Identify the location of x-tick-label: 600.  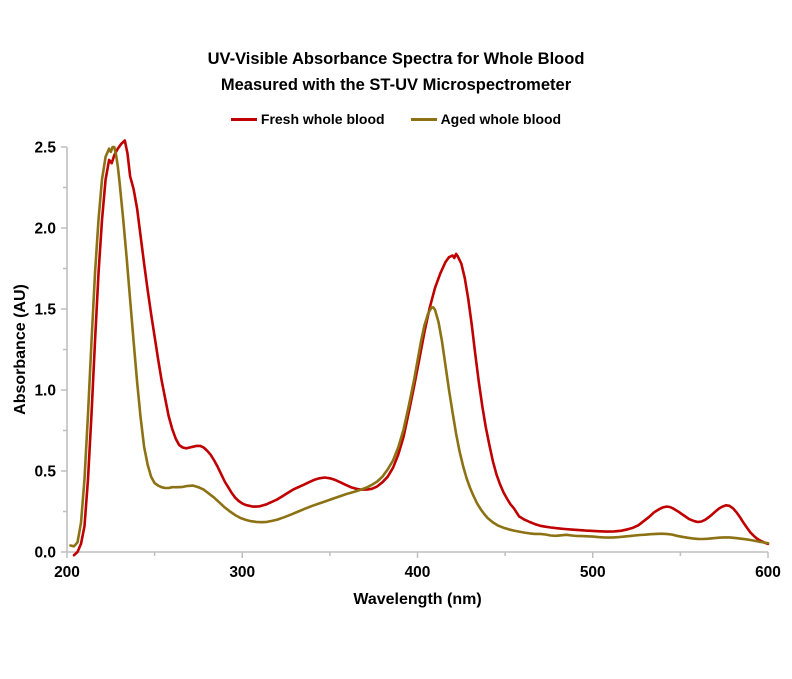
(768, 572).